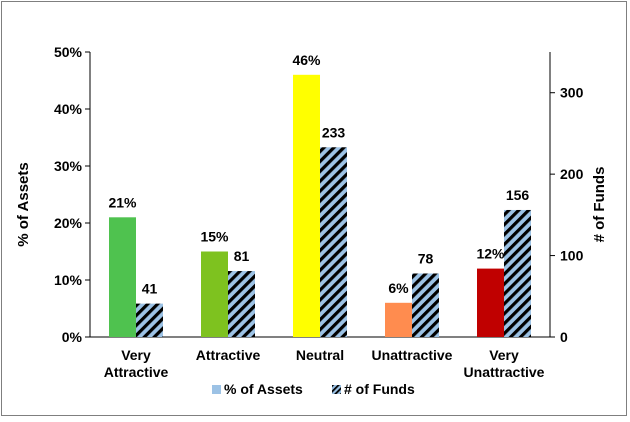 The image size is (630, 422). I want to click on y-right-tick-label: 0, so click(564, 337).